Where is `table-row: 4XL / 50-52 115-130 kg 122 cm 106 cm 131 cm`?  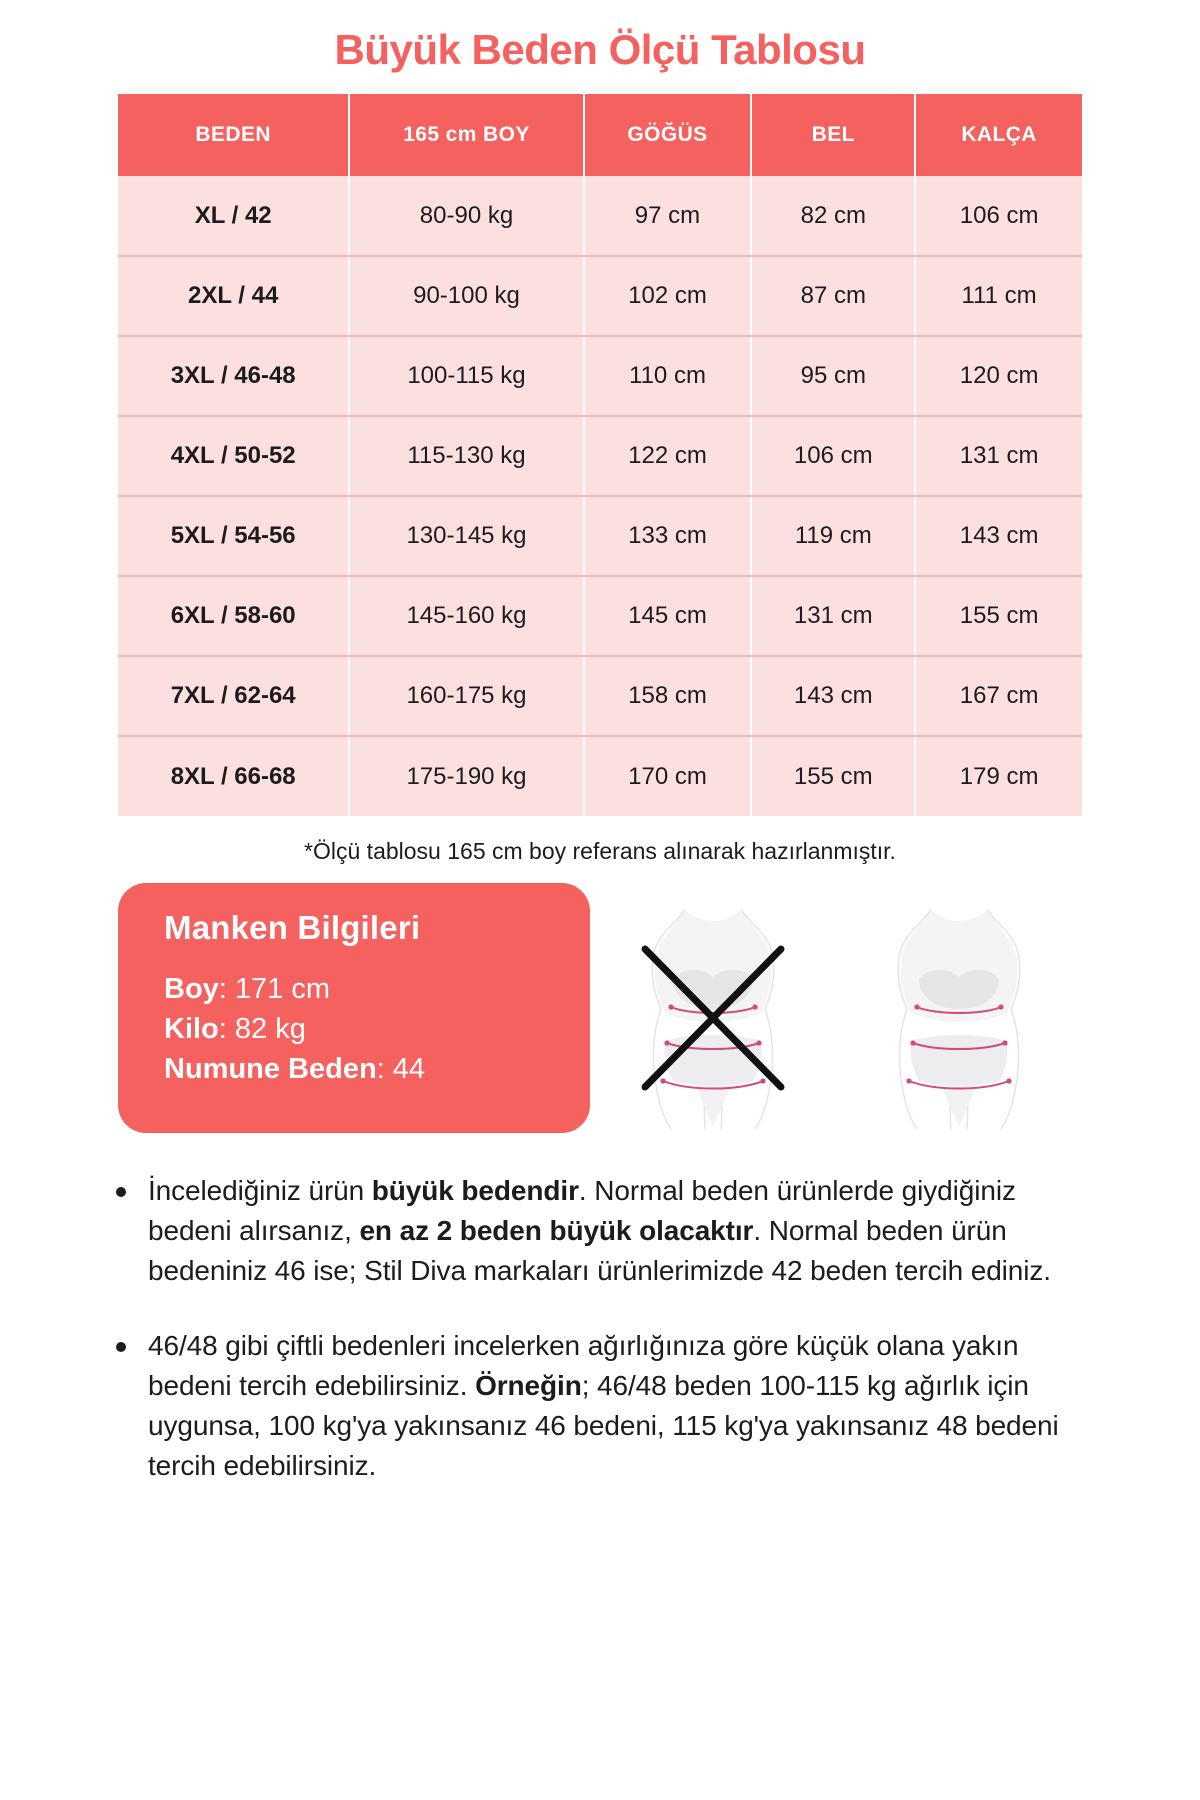
table-row: 4XL / 50-52 115-130 kg 122 cm 106 cm 131 cm is located at coordinates (600, 456).